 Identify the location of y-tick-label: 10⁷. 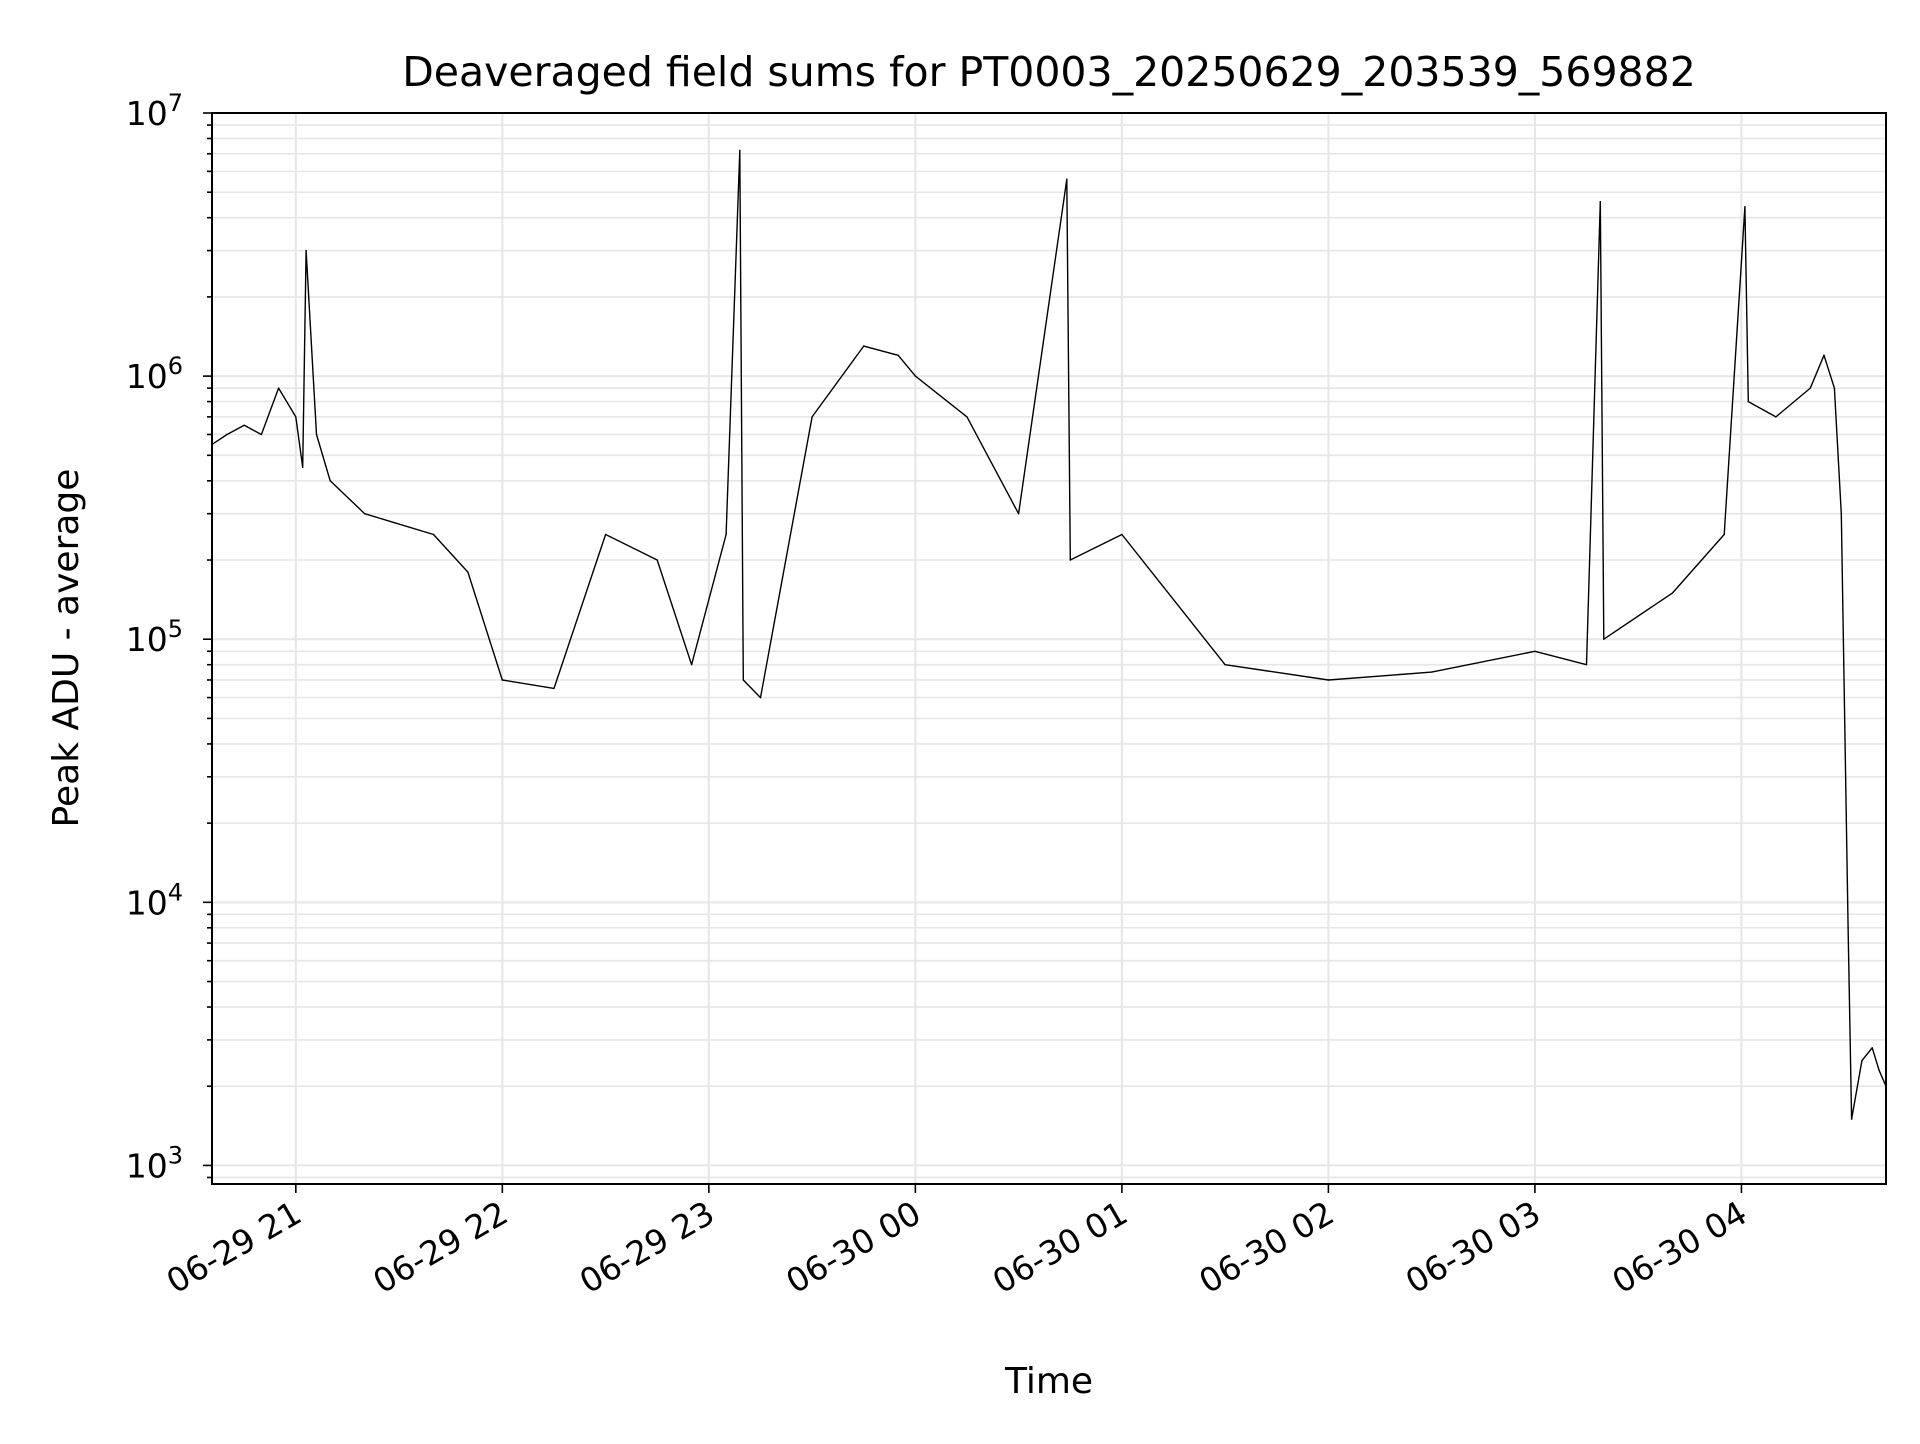
(154, 111).